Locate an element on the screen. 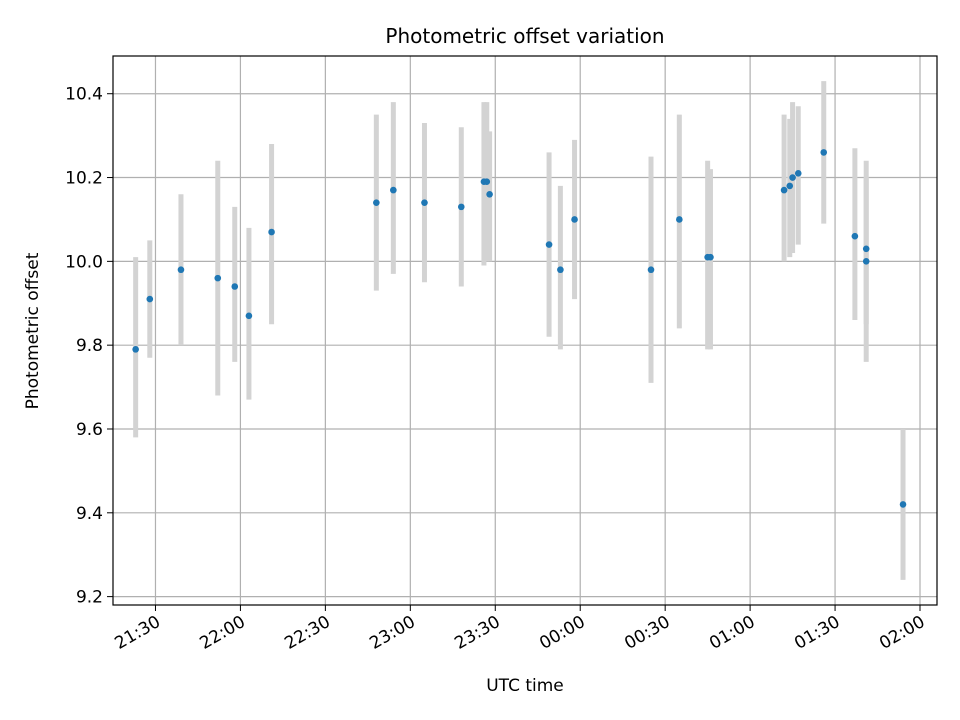  y-tick-label: 9.2 is located at coordinates (89, 598).